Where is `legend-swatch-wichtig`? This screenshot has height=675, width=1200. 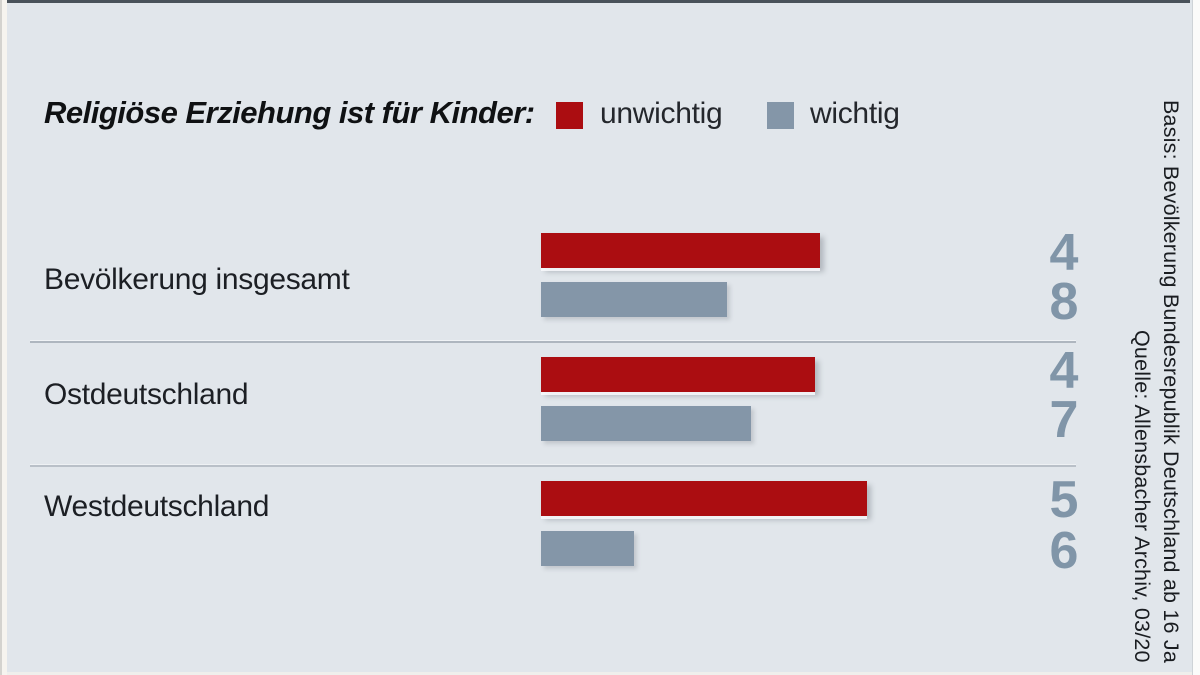
legend-swatch-wichtig is located at coordinates (780, 115).